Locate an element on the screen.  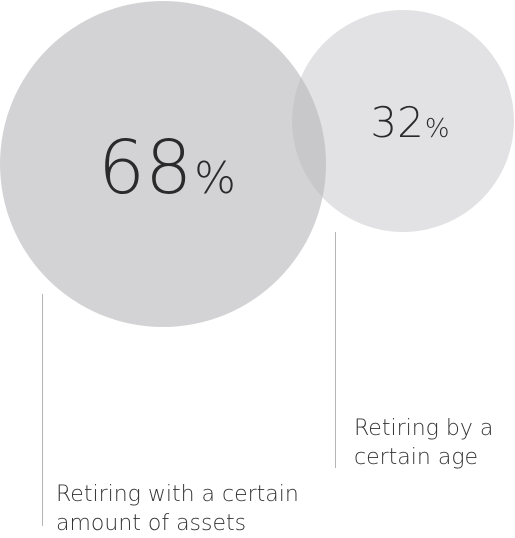
value-age-number: 32 is located at coordinates (396, 122).